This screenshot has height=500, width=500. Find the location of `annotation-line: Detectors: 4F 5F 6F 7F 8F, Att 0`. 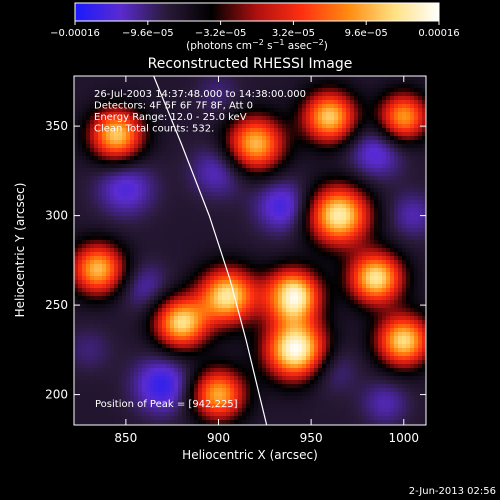

annotation-line: Detectors: 4F 5F 6F 7F 8F, Att 0 is located at coordinates (173, 106).